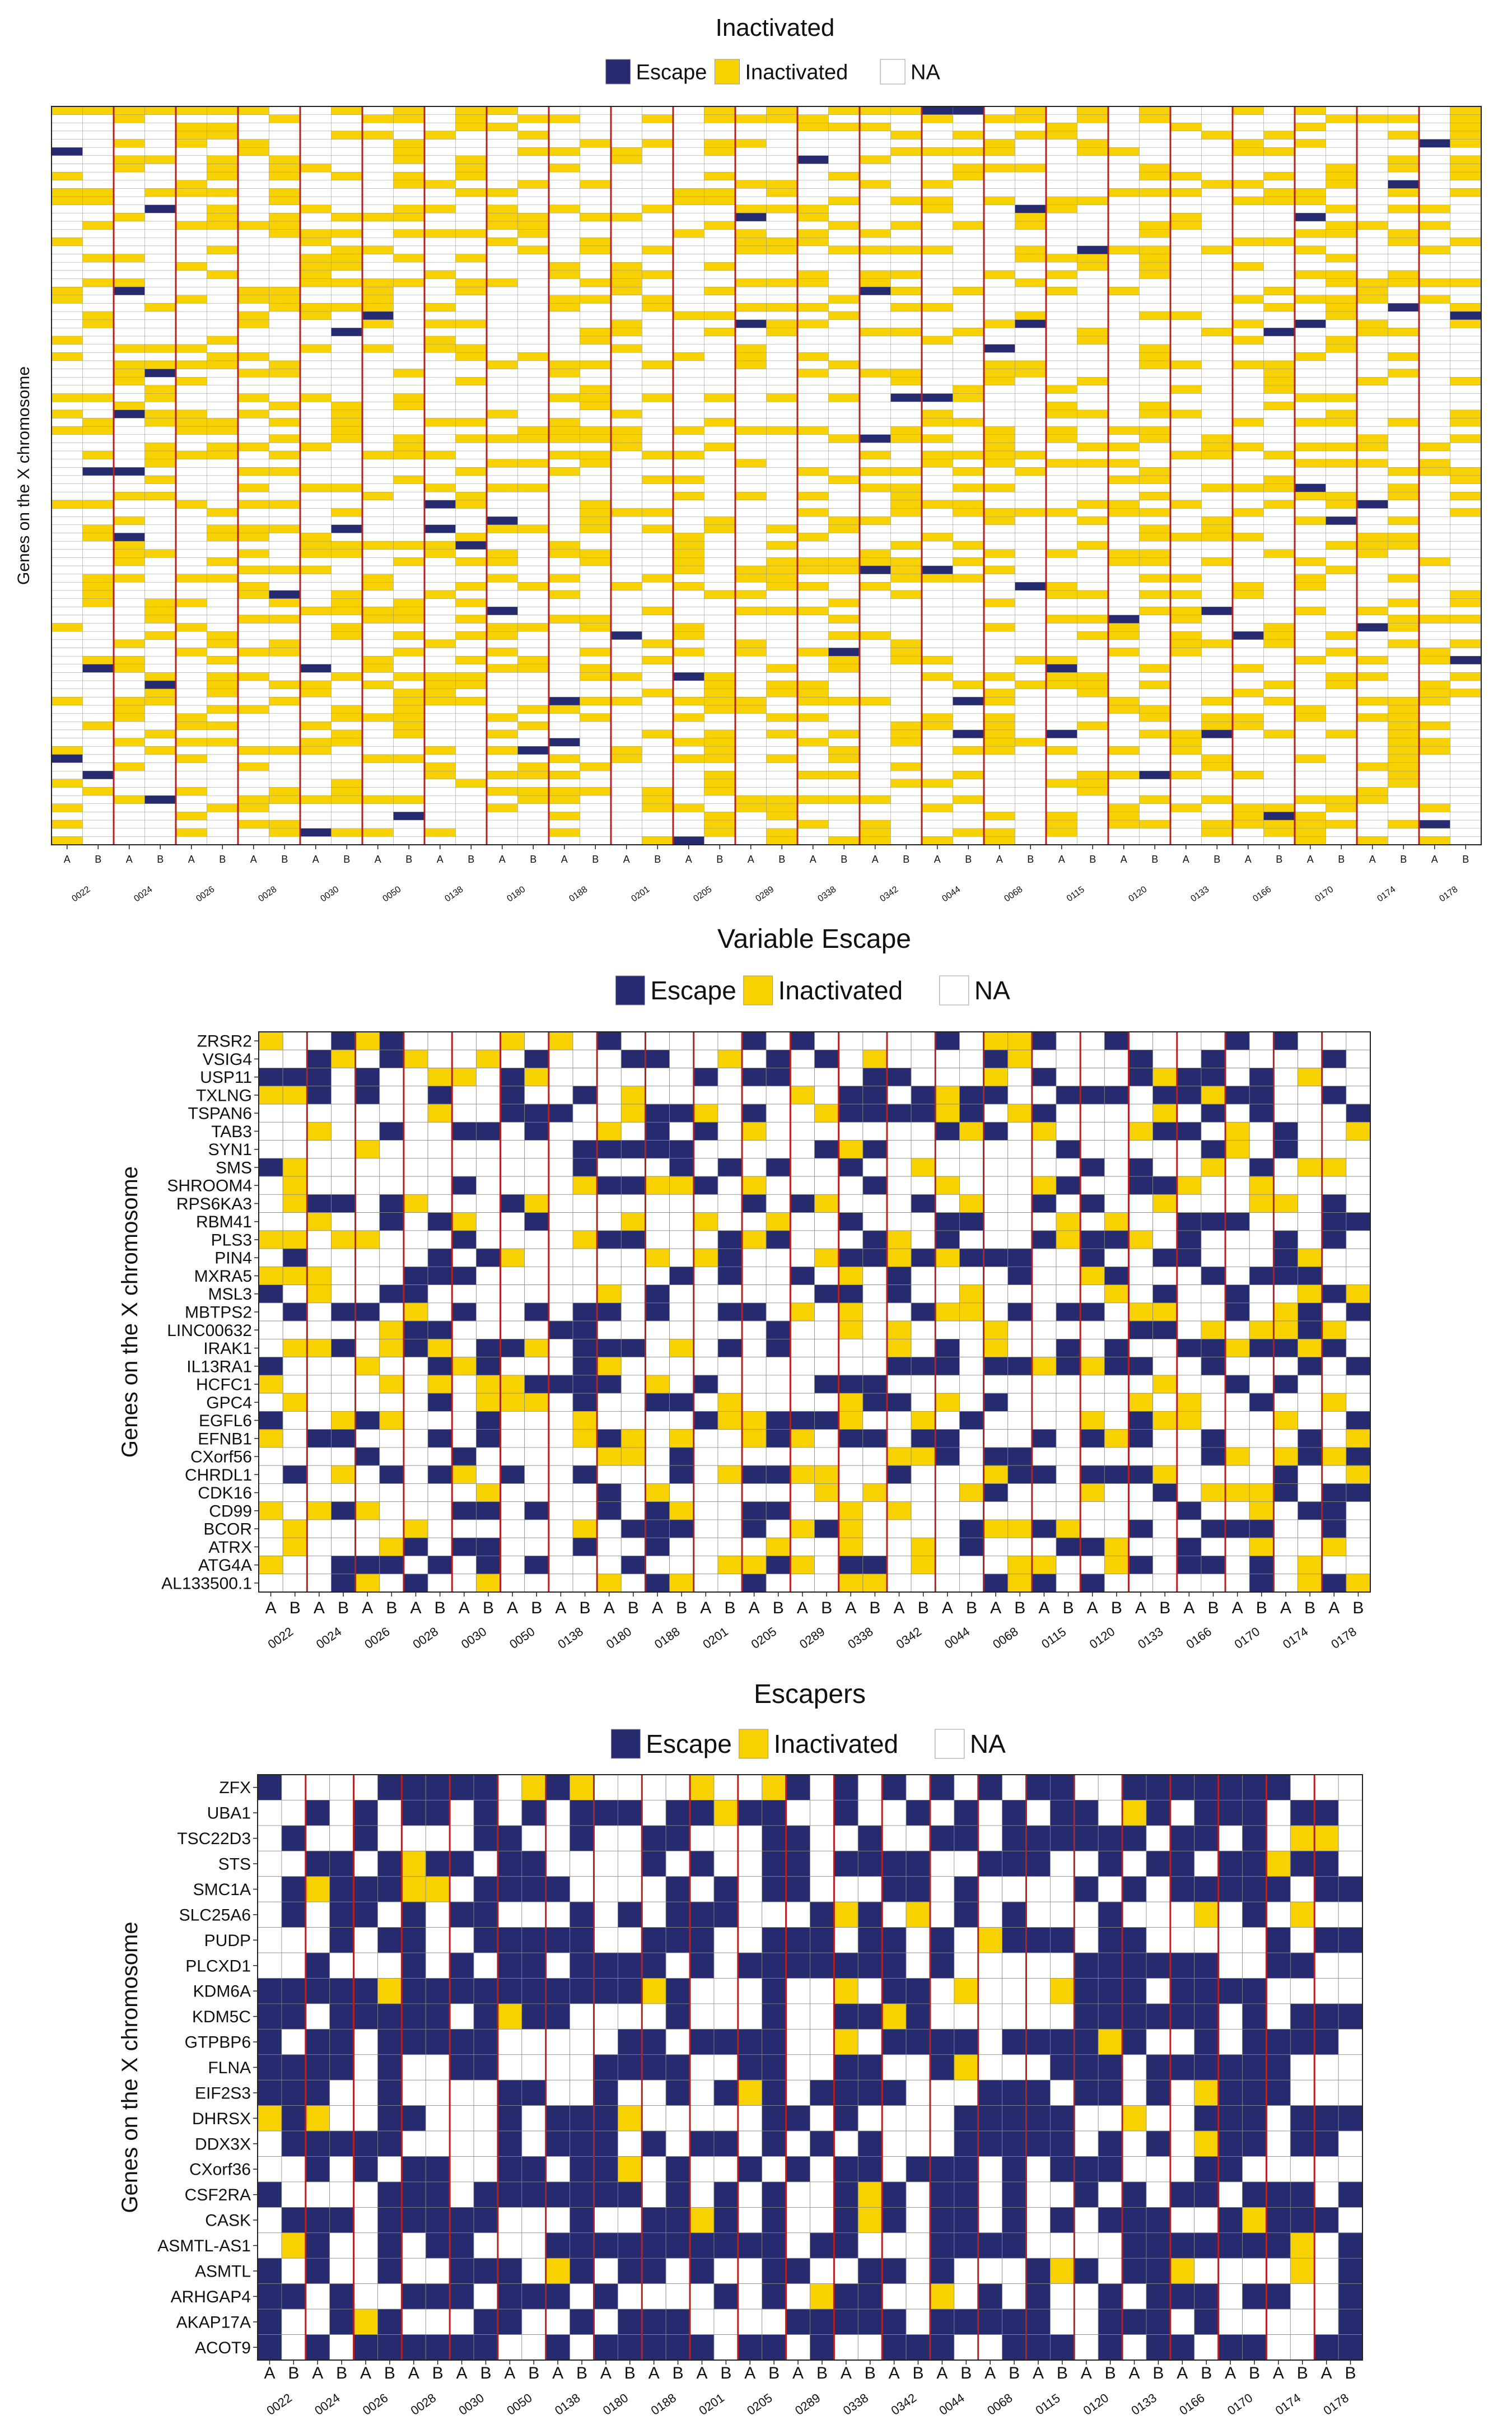 This screenshot has width=1512, height=2420. Describe the element at coordinates (782, 72) in the screenshot. I see `legend-item: Inactivated` at that location.